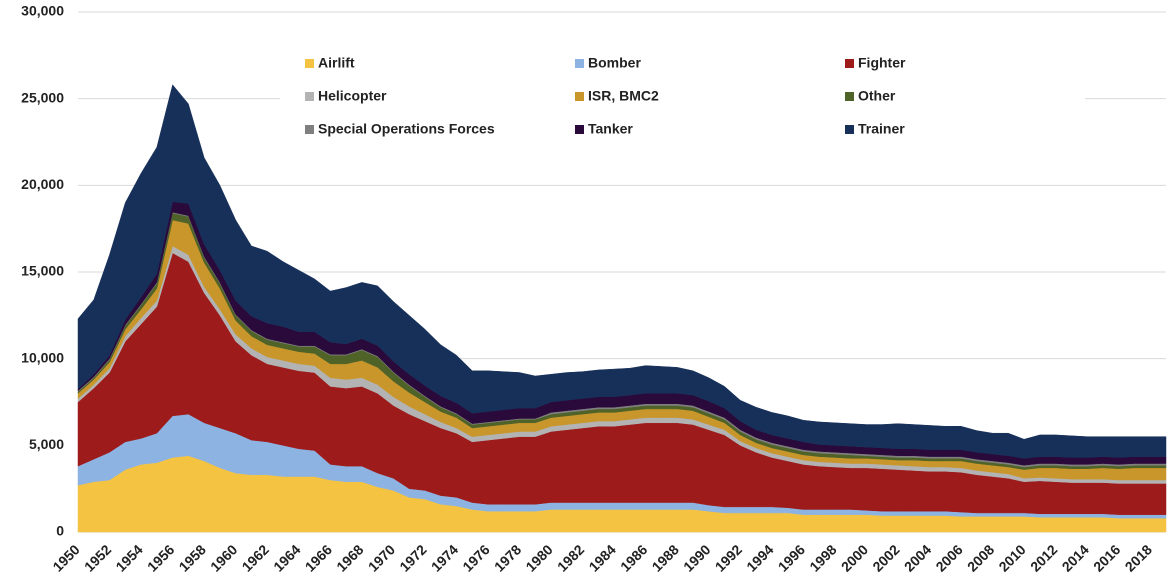  Describe the element at coordinates (406, 129) in the screenshot. I see `legend-label: Special Operations Forces` at that location.